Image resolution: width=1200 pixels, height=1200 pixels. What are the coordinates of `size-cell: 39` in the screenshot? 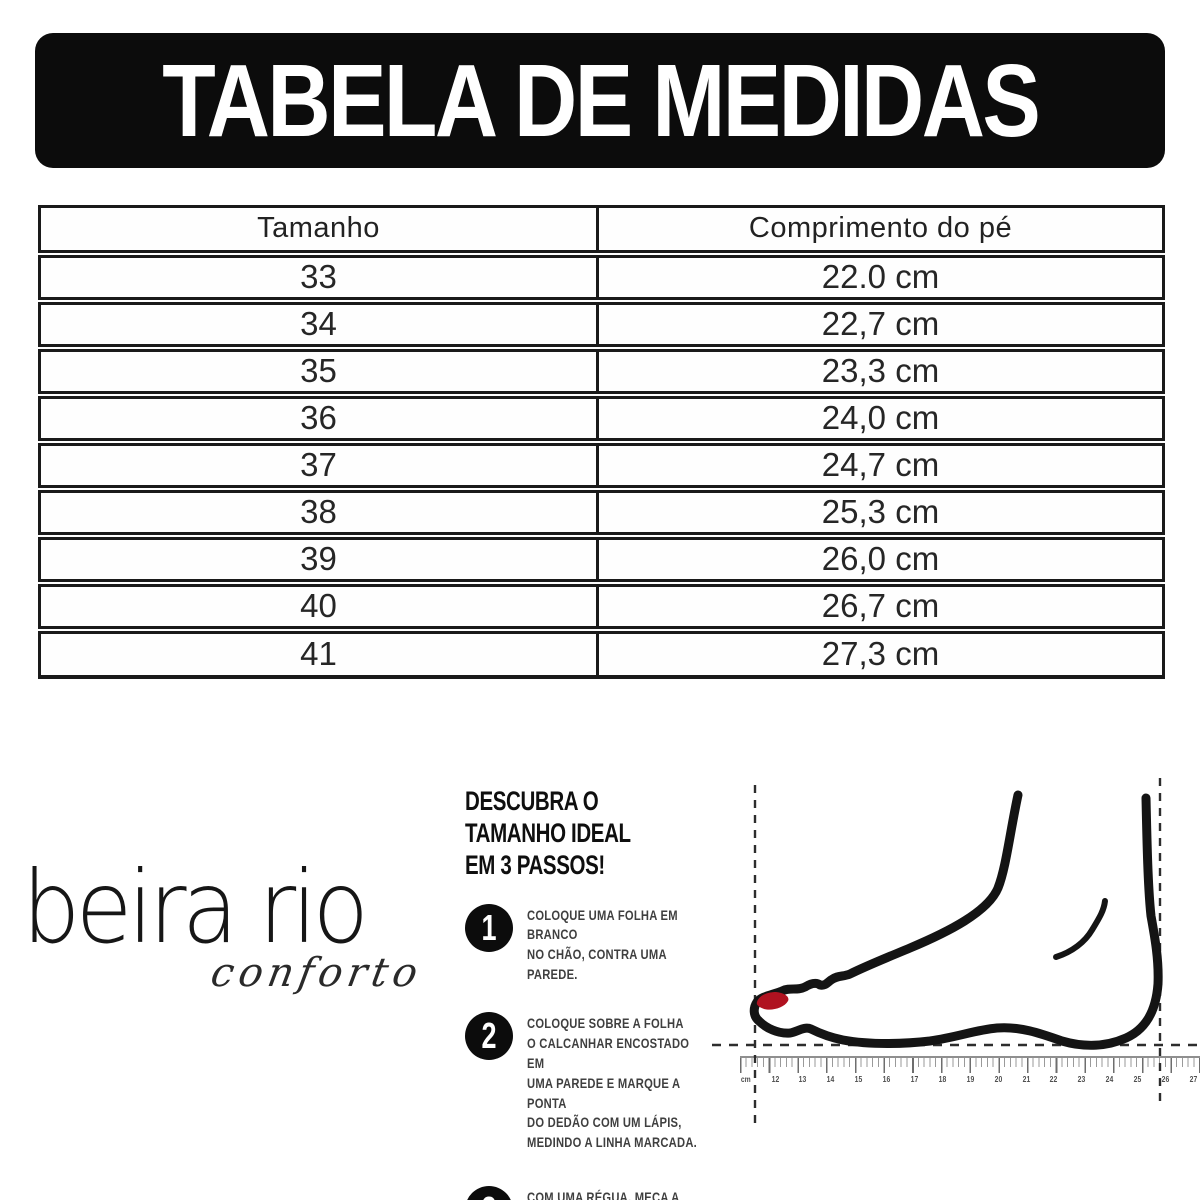 It's located at (318, 561).